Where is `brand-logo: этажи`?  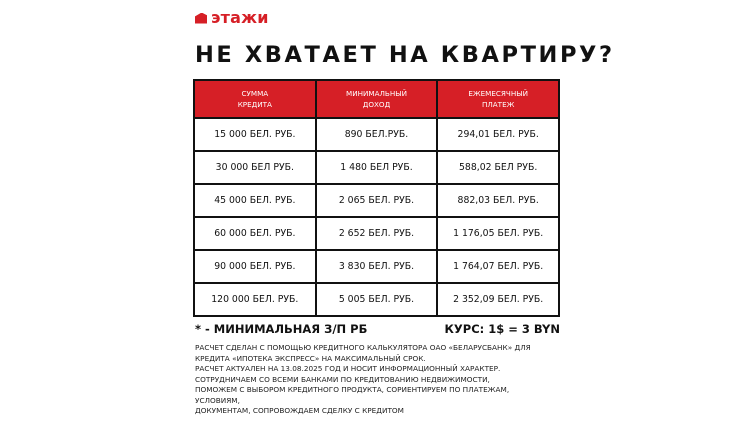
brand-logo: этажи is located at coordinates (232, 18).